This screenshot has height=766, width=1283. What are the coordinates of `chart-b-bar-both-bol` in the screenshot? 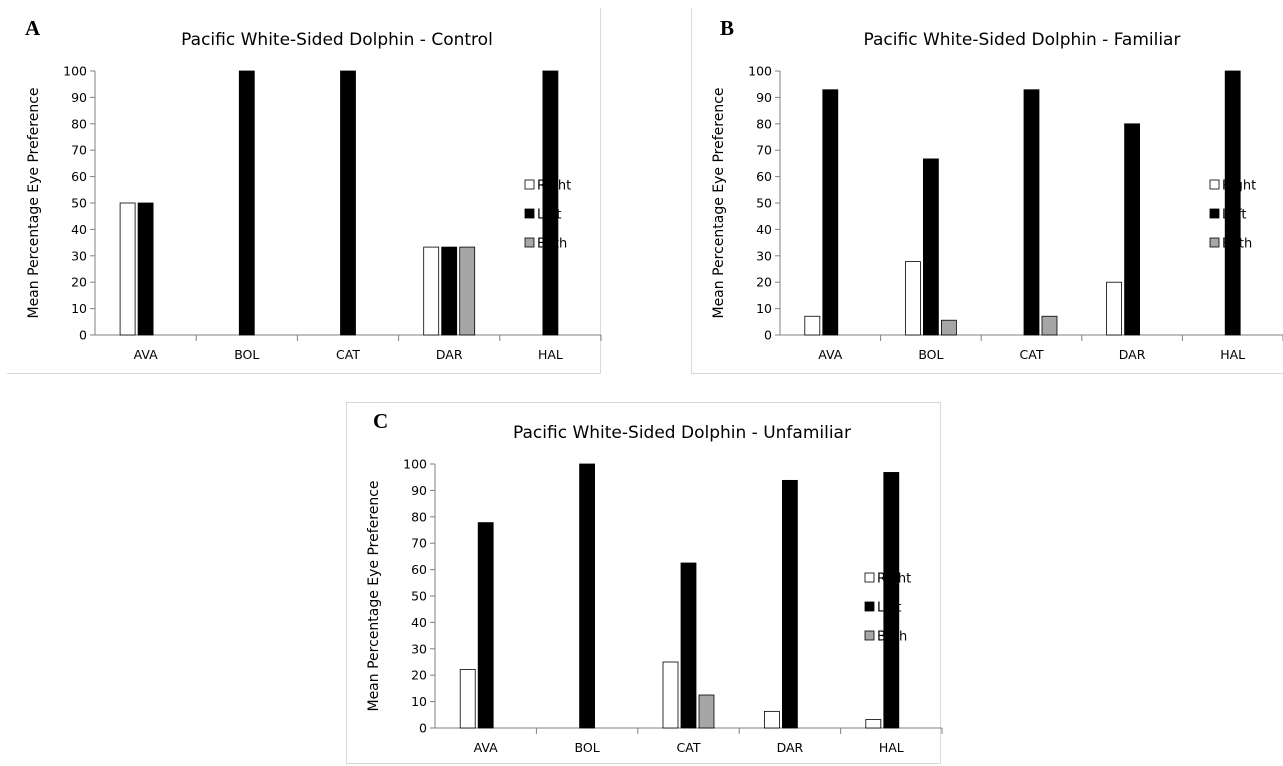 It's located at (948, 327).